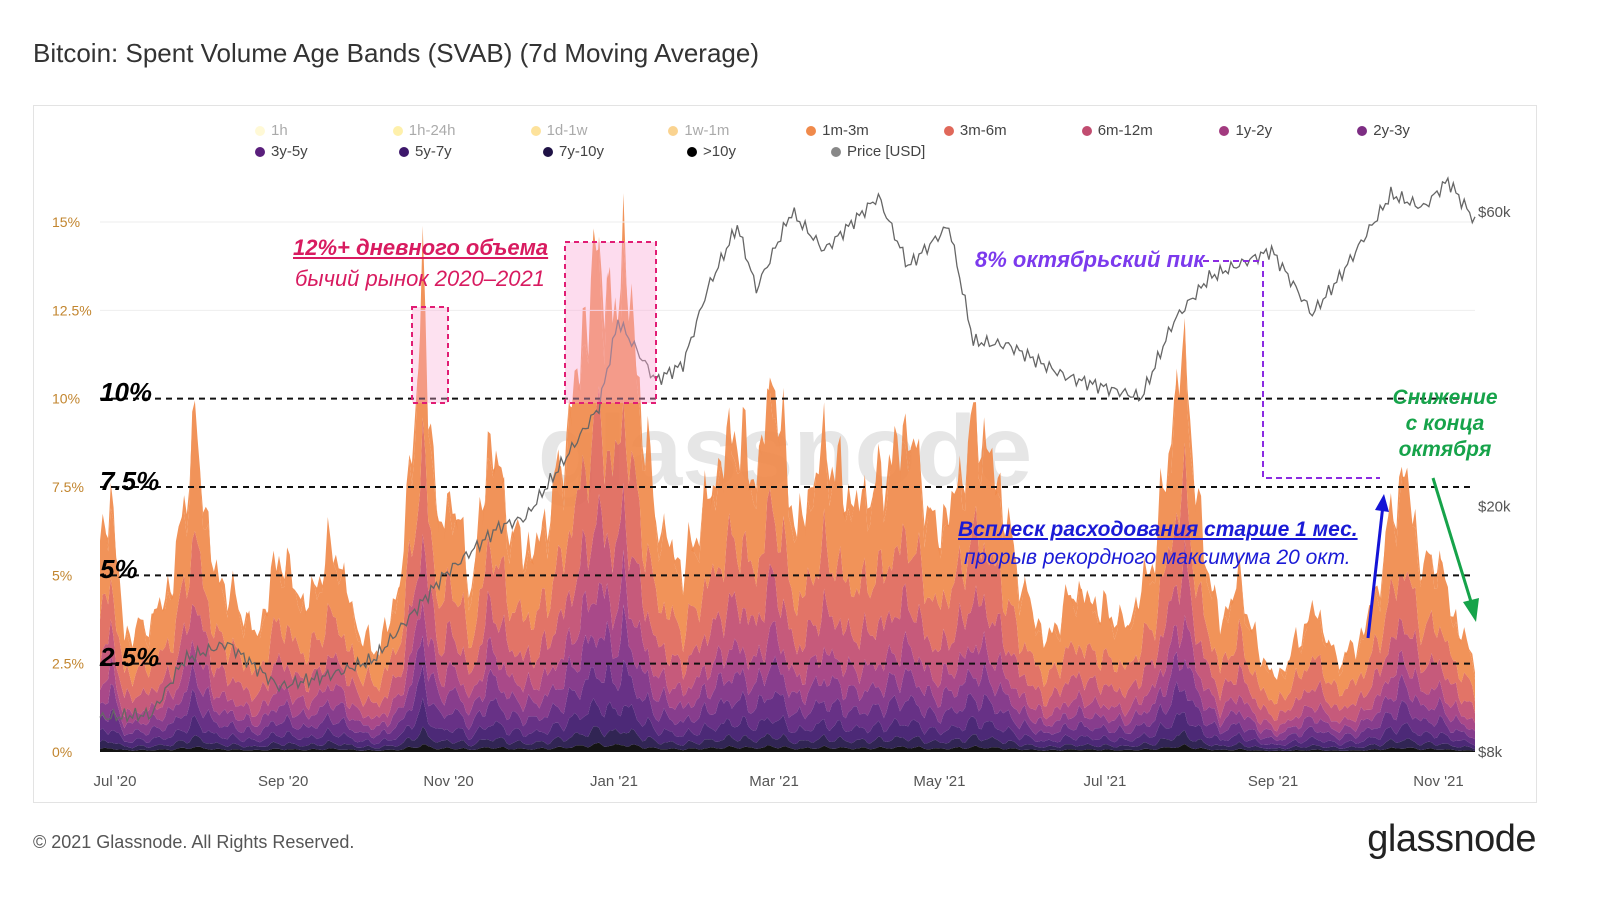 The image size is (1600, 900). What do you see at coordinates (1157, 557) in the screenshot?
I see `annotation-blue-subtitle: прорыв рекордного максимума 20 окт.` at bounding box center [1157, 557].